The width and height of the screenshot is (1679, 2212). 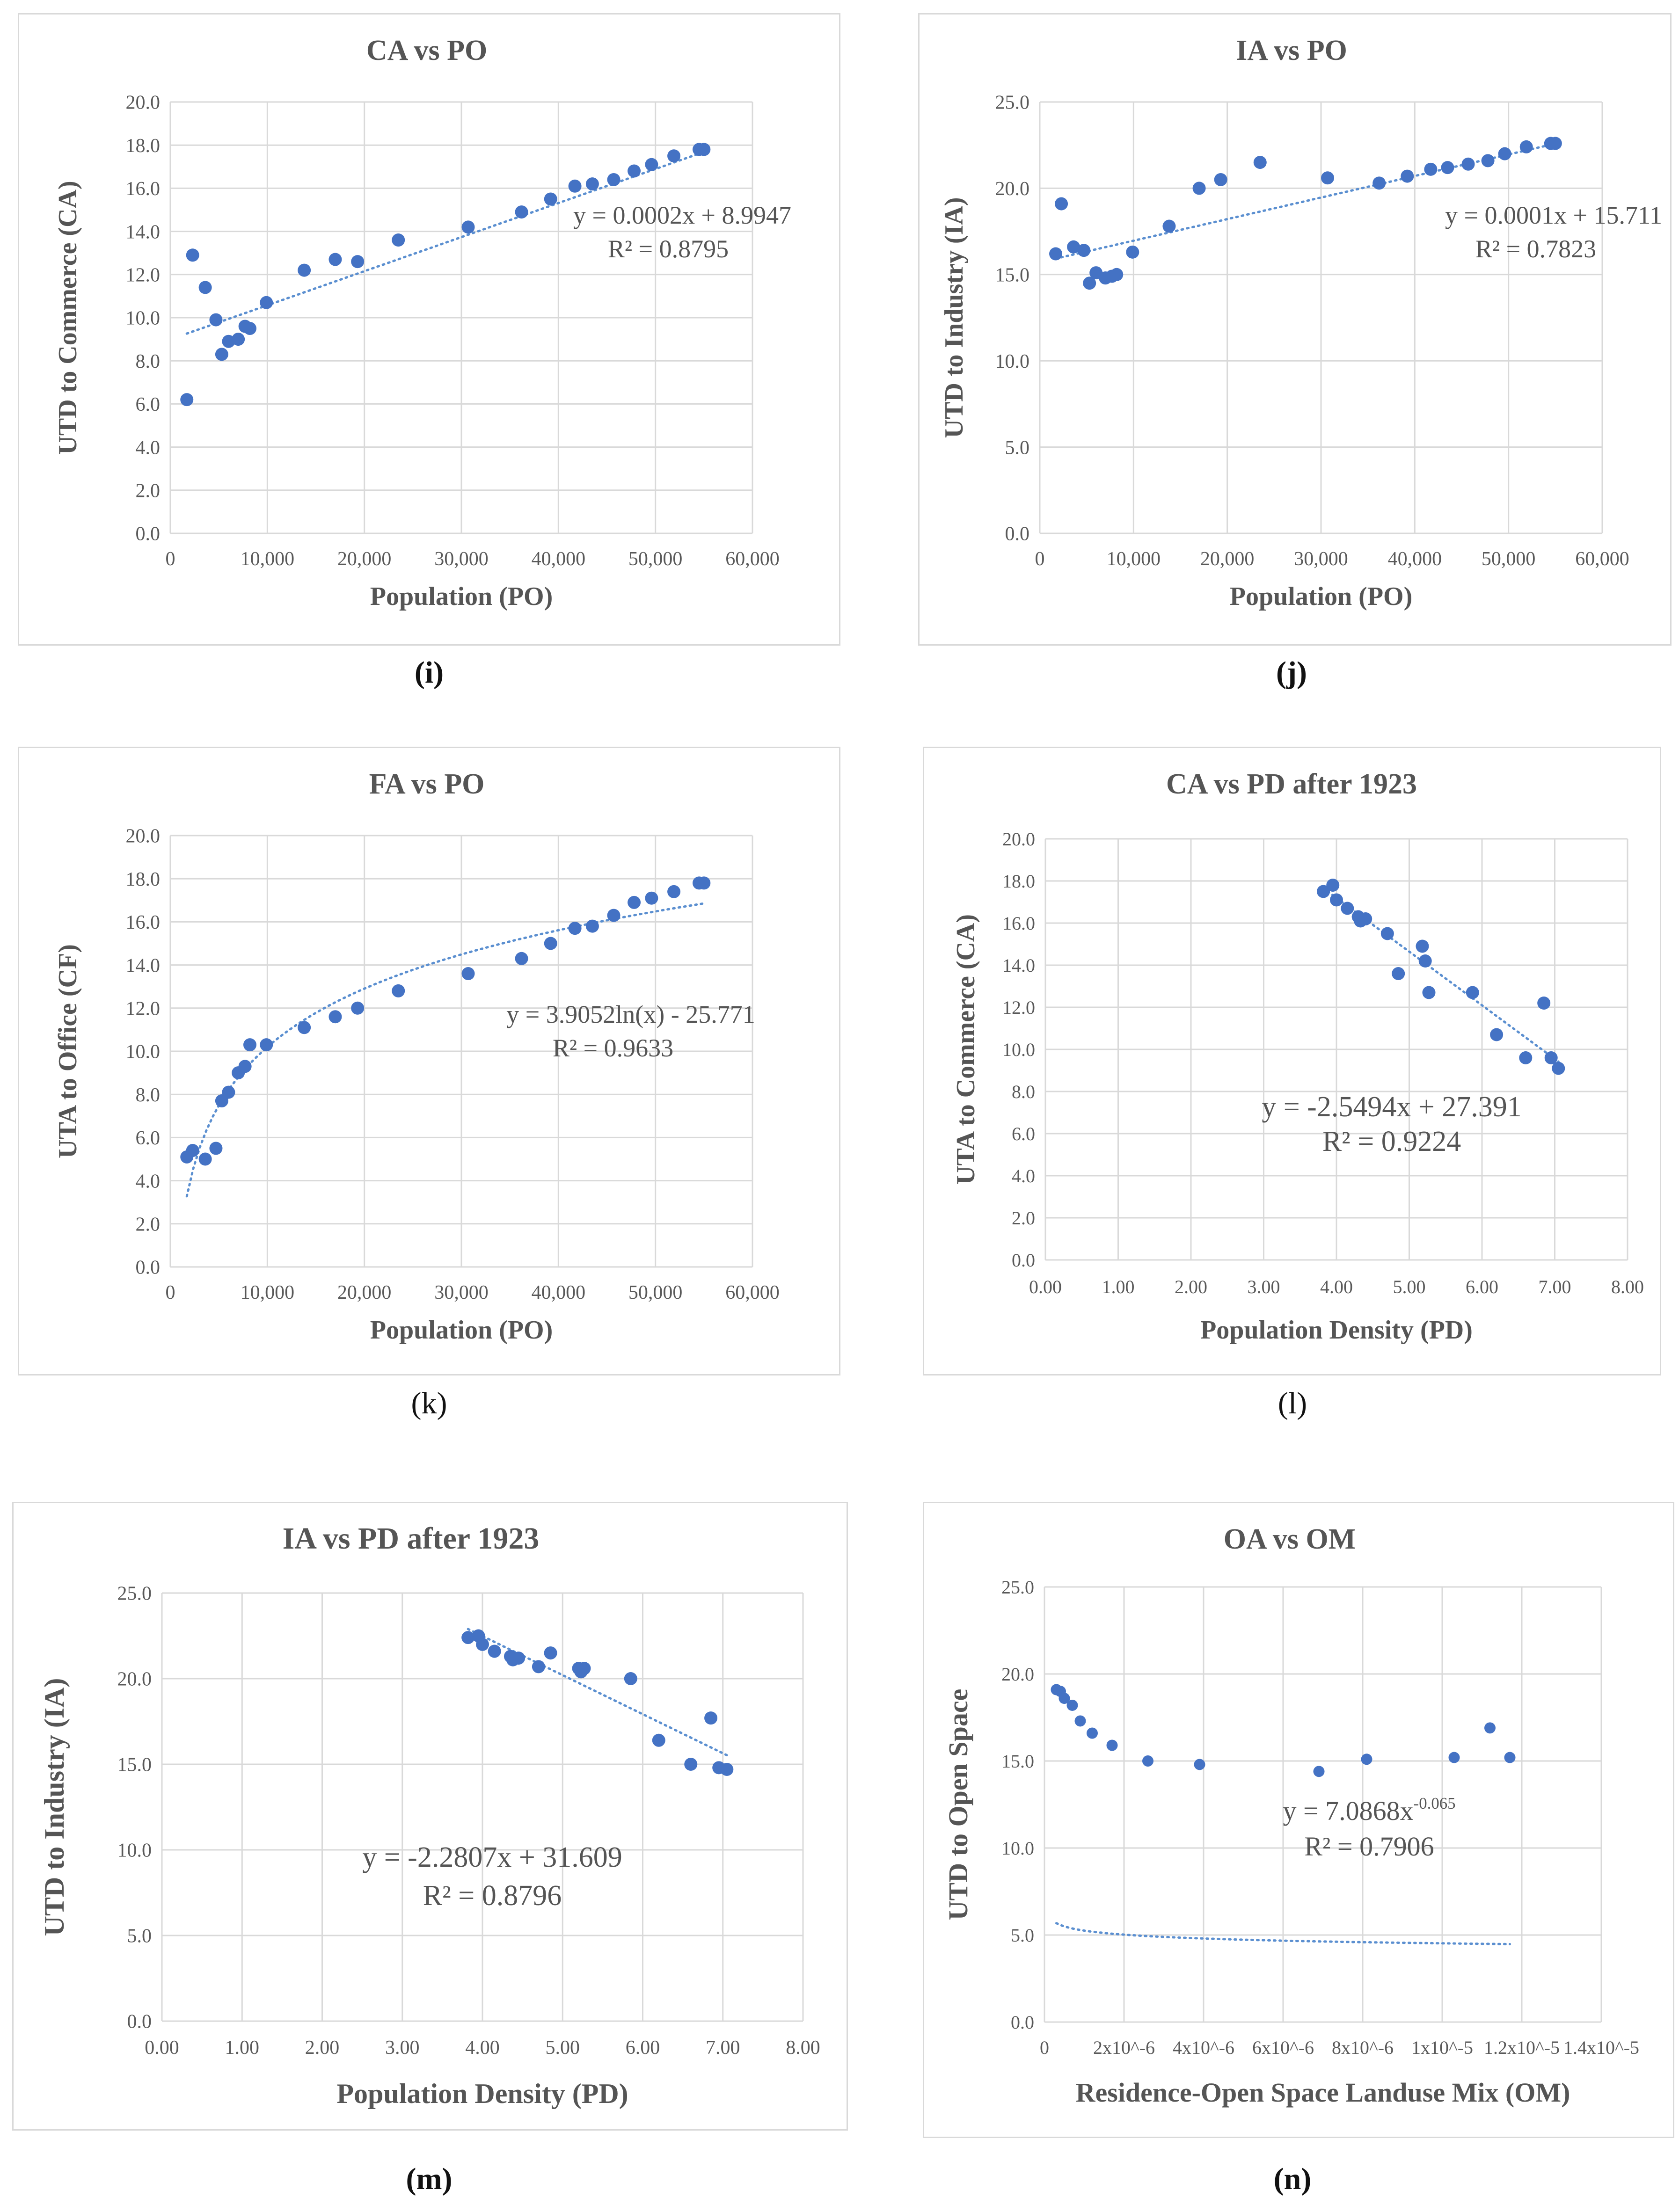 What do you see at coordinates (1203, 2047) in the screenshot?
I see `x-tick-label: 4x10^-6` at bounding box center [1203, 2047].